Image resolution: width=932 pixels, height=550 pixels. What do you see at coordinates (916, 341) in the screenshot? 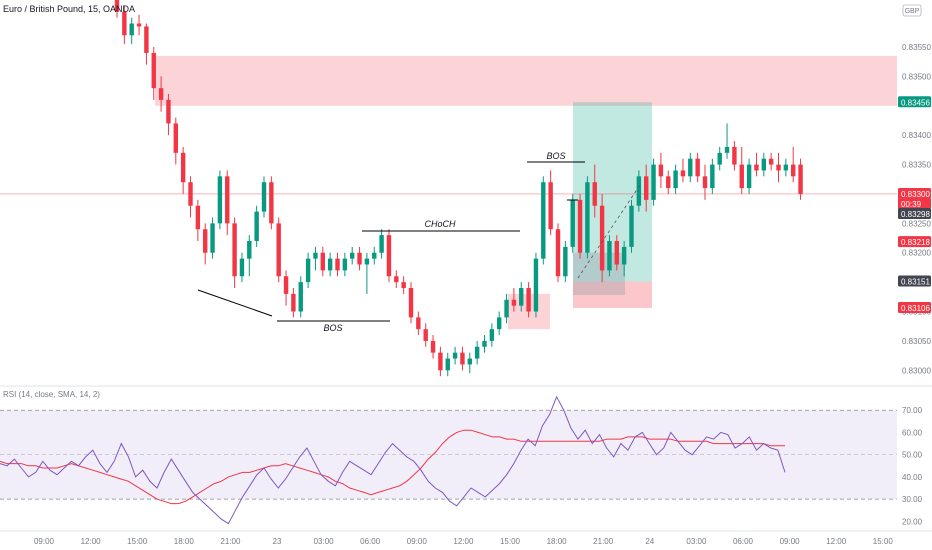
I see `price-tick-label: 0.83050` at bounding box center [916, 341].